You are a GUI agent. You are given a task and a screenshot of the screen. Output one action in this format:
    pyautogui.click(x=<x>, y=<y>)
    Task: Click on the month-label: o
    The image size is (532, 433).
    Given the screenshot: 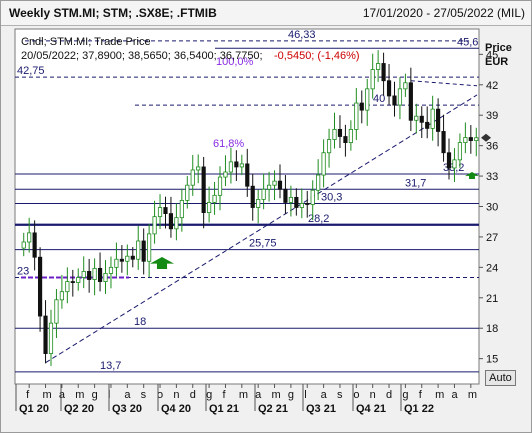 What is the action you would take?
    pyautogui.click(x=356, y=395)
    